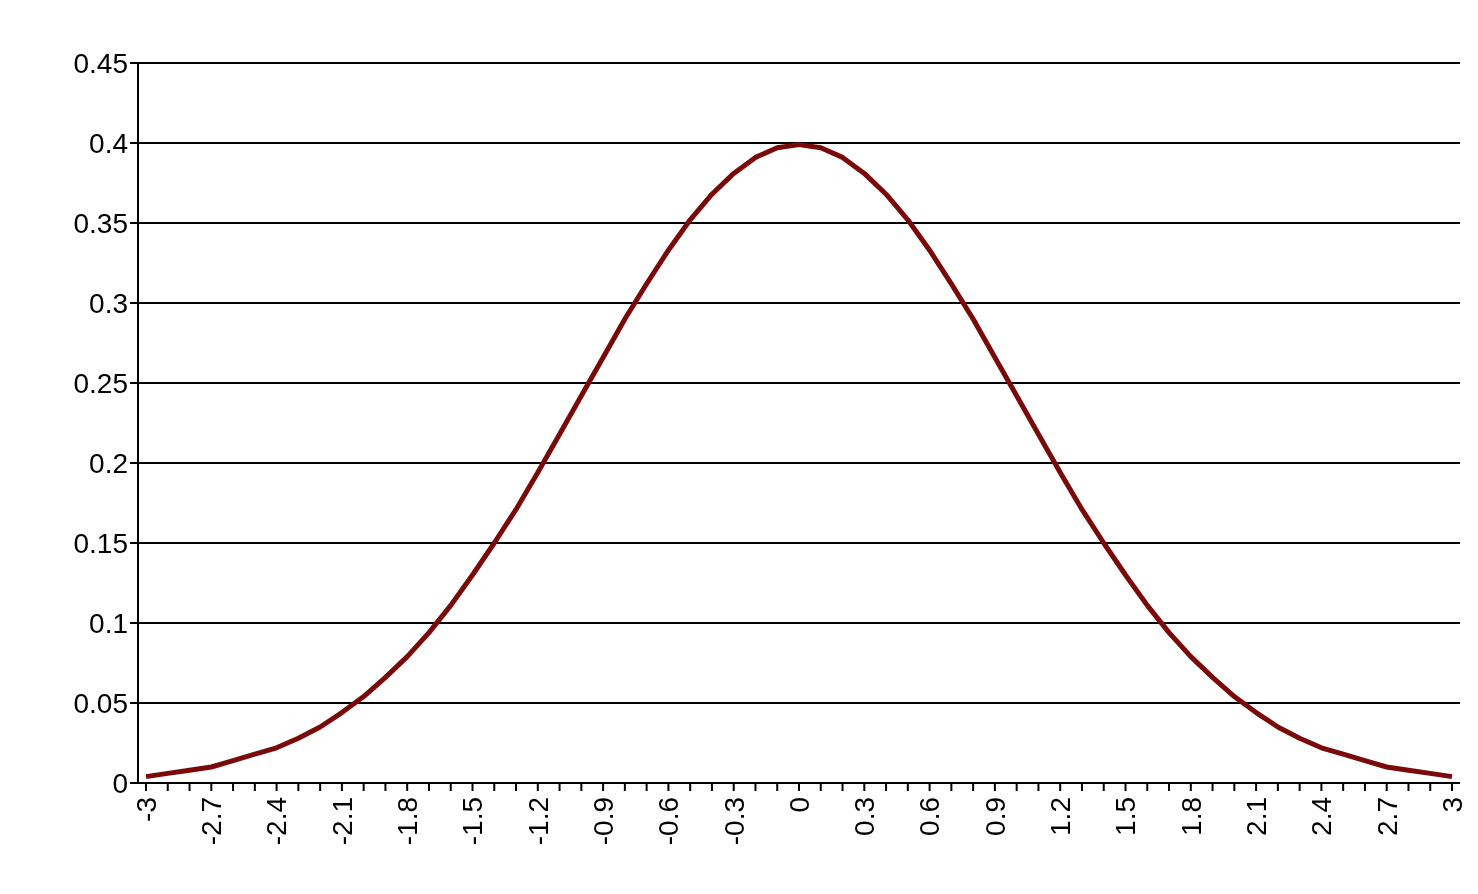  I want to click on y-tick-label: 0.05, so click(100, 703).